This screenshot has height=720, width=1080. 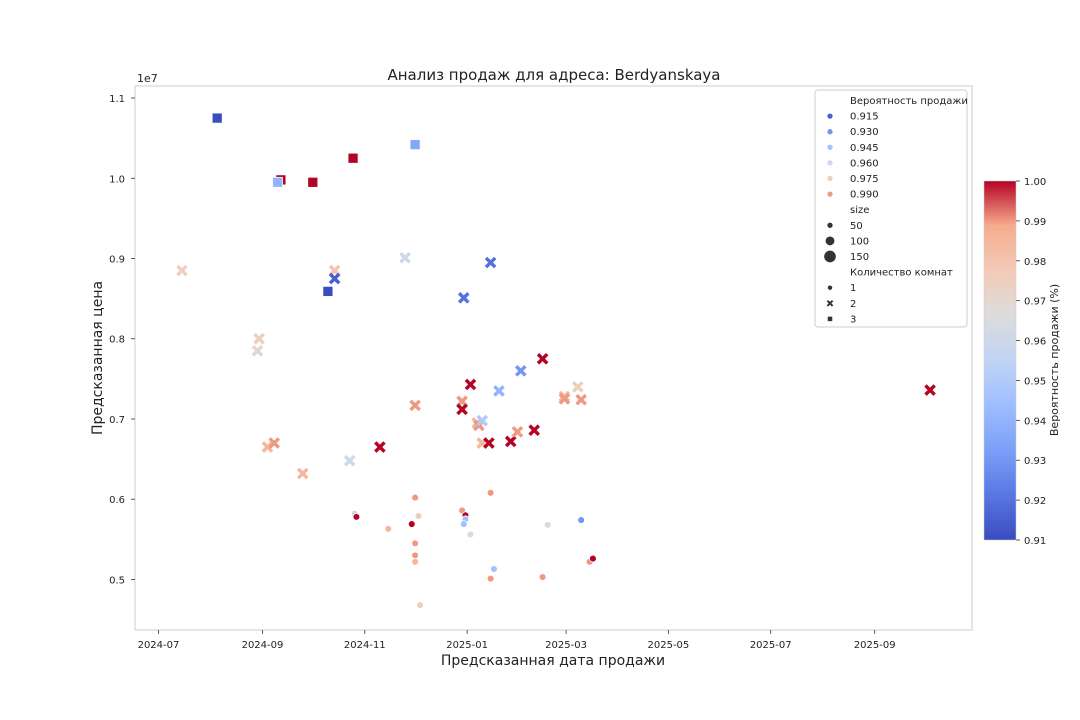 What do you see at coordinates (1035, 222) in the screenshot?
I see `colorbar-tick-label: 0.99` at bounding box center [1035, 222].